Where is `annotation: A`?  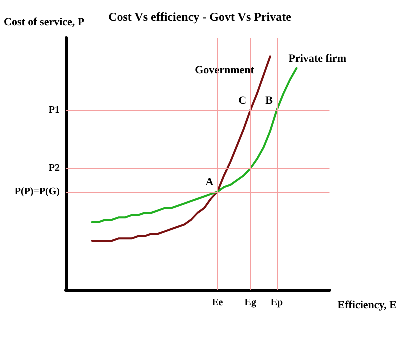
annotation: A is located at coordinates (210, 182).